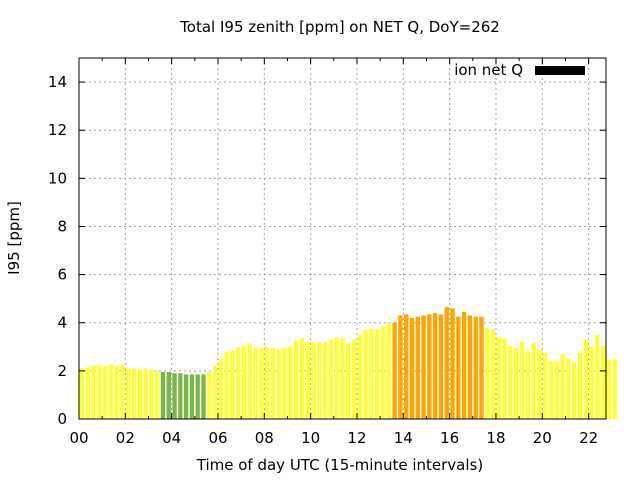  I want to click on y-tick-label: 6, so click(62, 275).